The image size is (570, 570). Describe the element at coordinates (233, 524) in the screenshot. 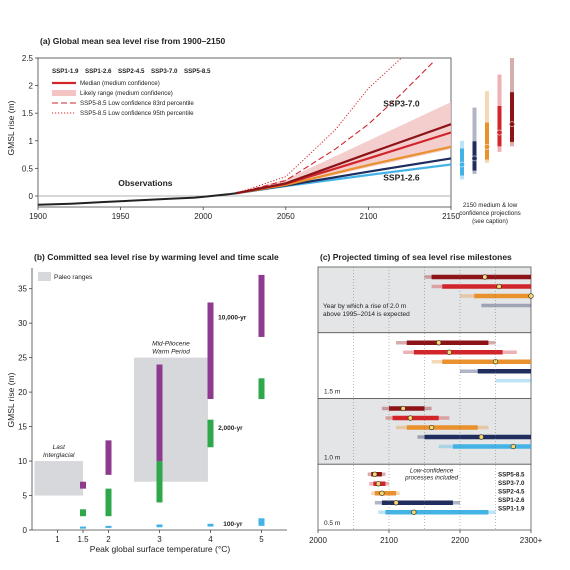

I see `timescale-label: 100-yr` at that location.